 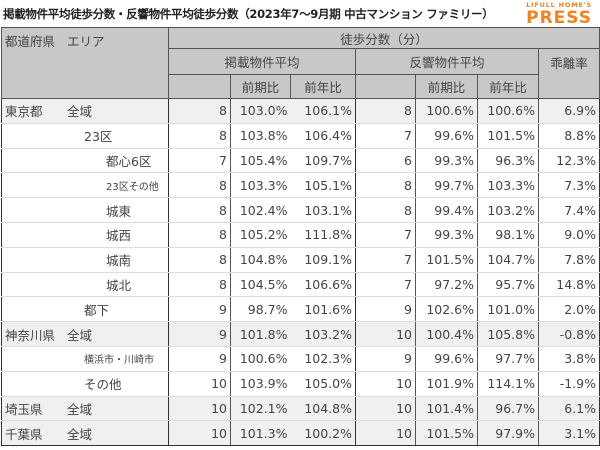 What do you see at coordinates (119, 211) in the screenshot?
I see `area-name: 城東` at bounding box center [119, 211].